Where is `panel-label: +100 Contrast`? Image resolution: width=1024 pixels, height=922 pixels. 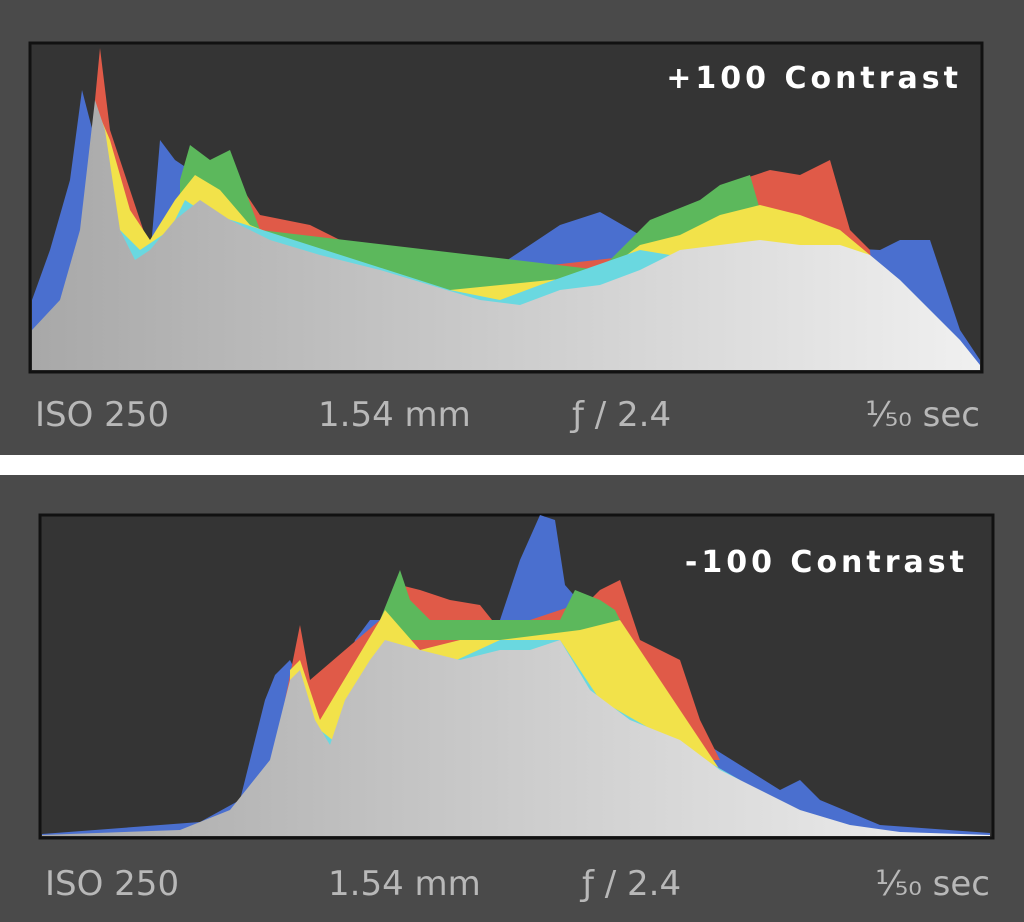
panel-label: +100 Contrast is located at coordinates (814, 78).